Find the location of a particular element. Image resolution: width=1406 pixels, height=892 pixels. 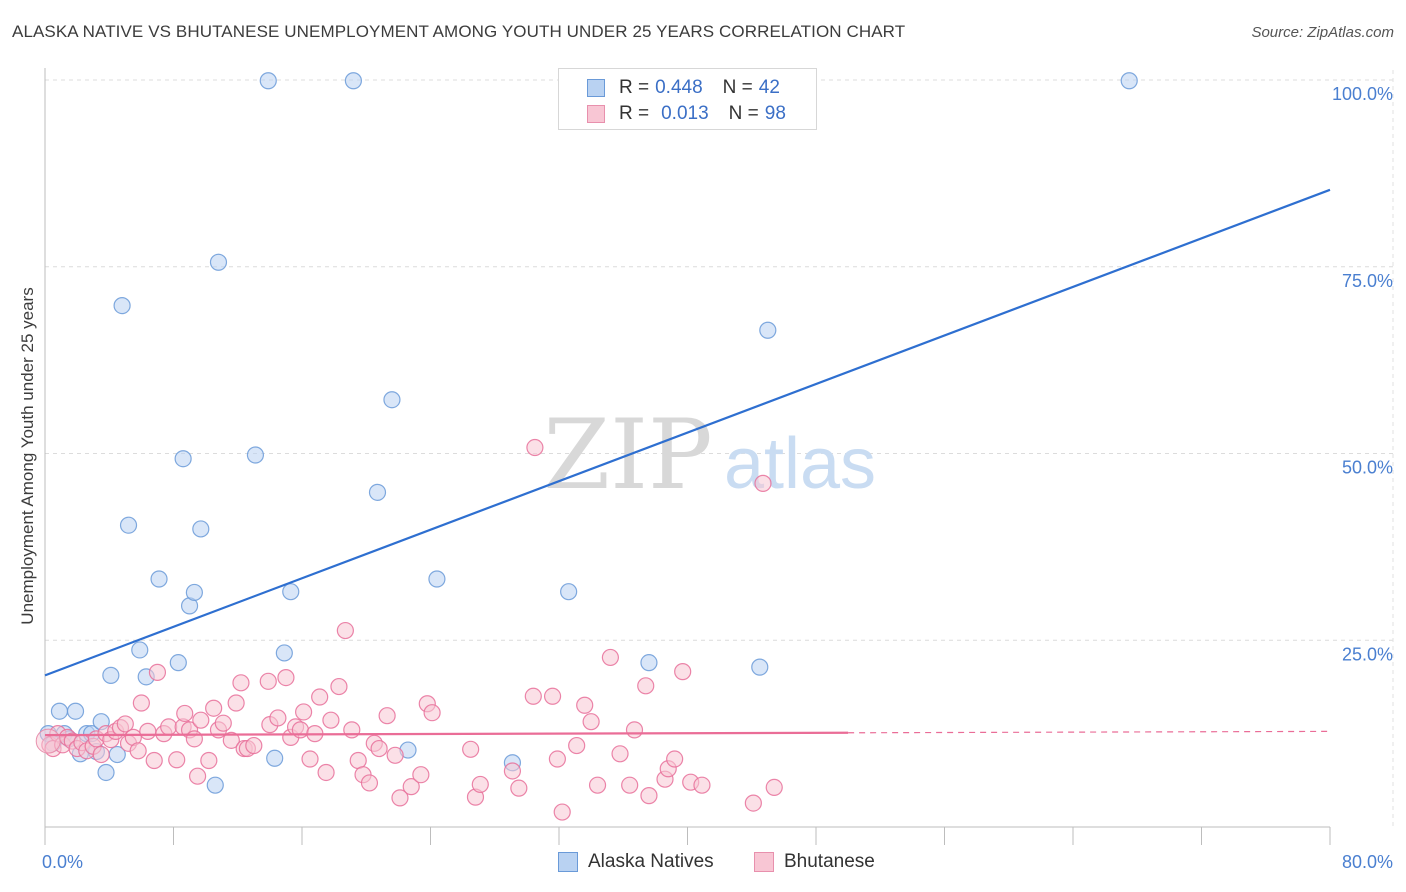

x-tick-label-max: 80.0% is located at coordinates (1367, 862).